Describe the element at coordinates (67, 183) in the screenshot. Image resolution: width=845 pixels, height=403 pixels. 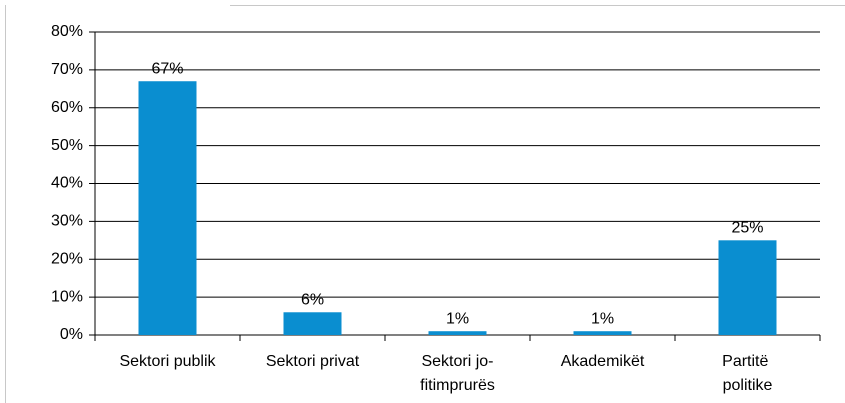
I see `y-tick-label: 40%` at that location.